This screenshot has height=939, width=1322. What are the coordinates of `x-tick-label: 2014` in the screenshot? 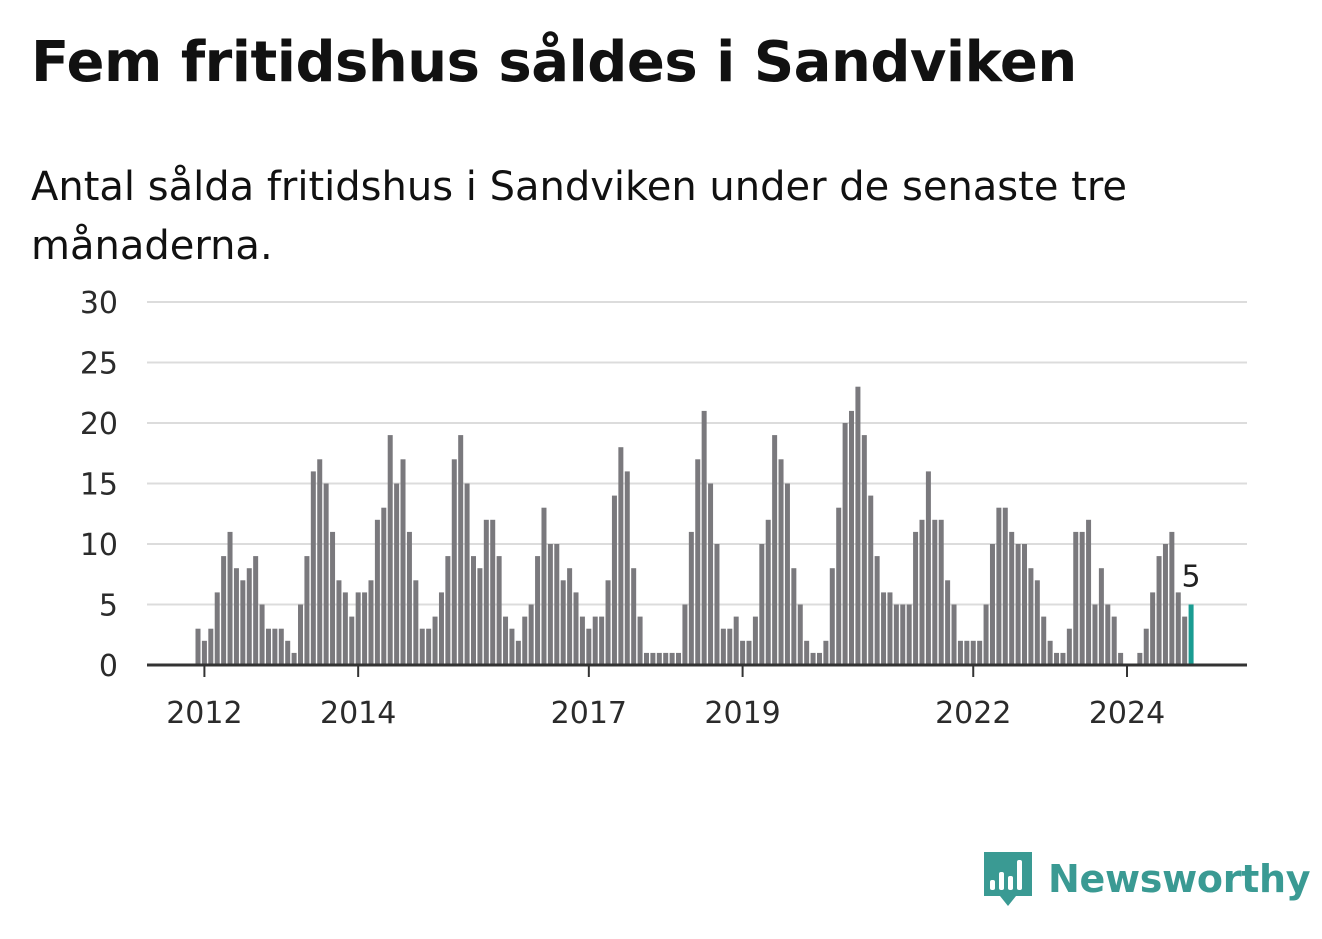 It's located at (358, 713).